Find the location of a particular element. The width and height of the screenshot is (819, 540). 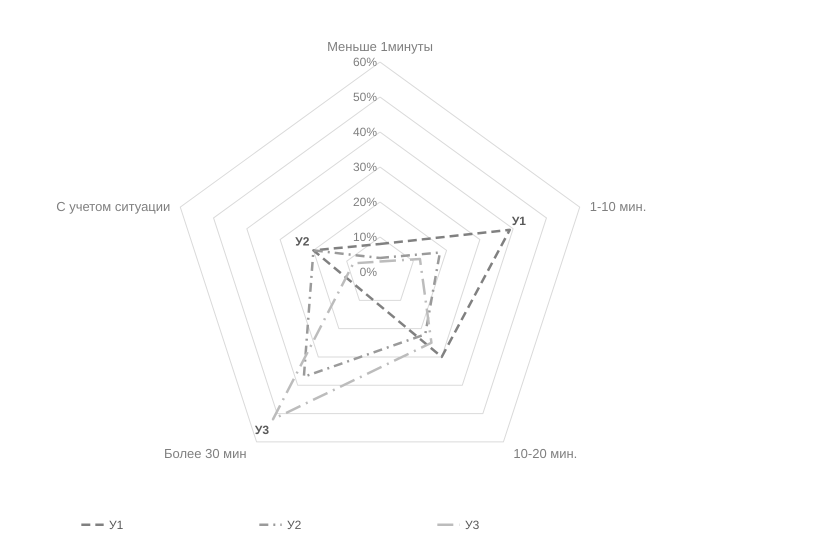

data-label: У3 is located at coordinates (262, 430).